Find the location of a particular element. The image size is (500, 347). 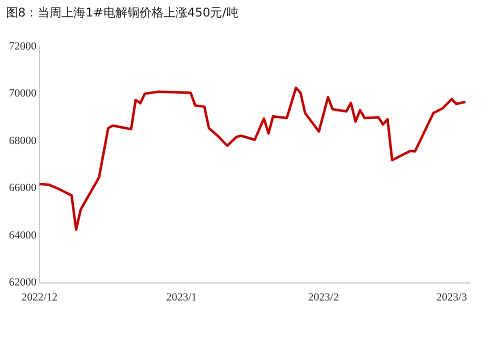

y-tick-label: 68000 is located at coordinates (23, 140).